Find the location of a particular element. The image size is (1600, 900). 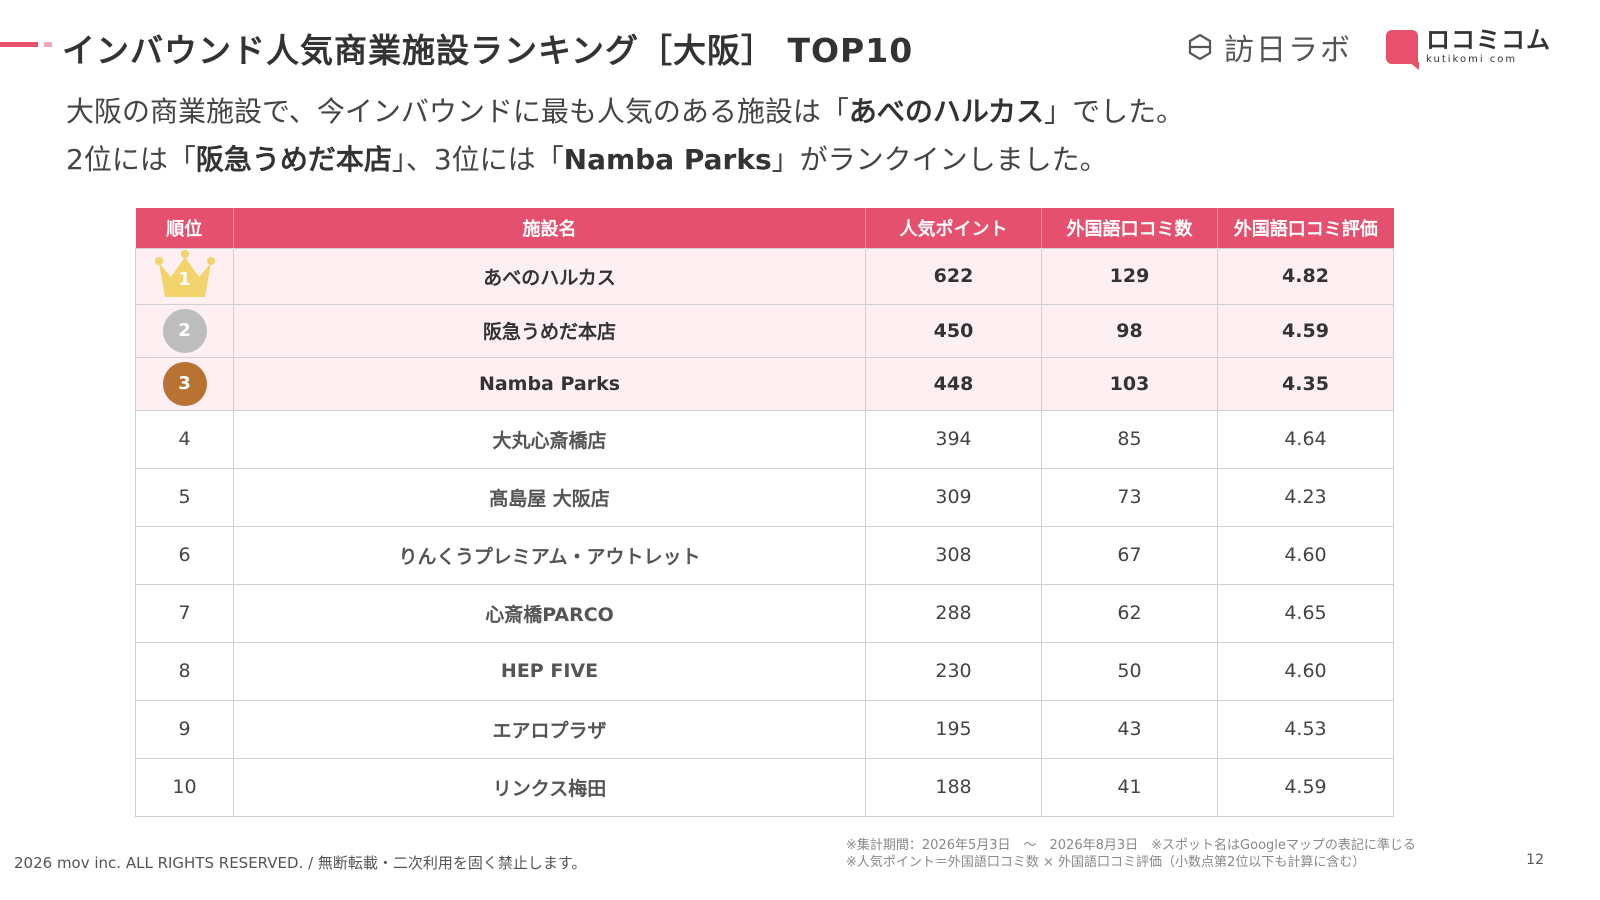

kuchikomi-logo-subtext: kutikomi com is located at coordinates (1472, 59).